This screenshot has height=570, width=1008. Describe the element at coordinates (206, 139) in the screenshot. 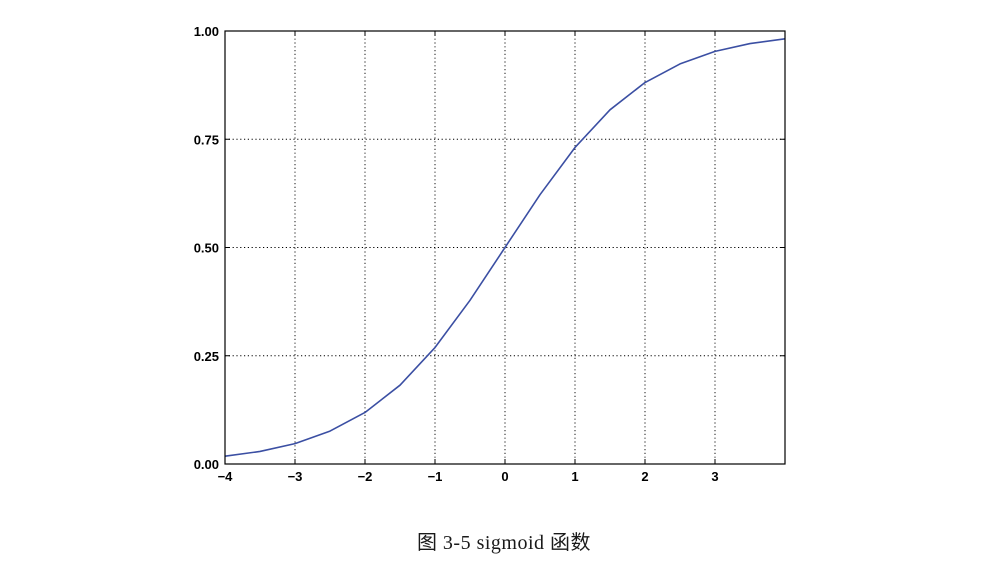

I see `y-tick-label: 0.75` at that location.